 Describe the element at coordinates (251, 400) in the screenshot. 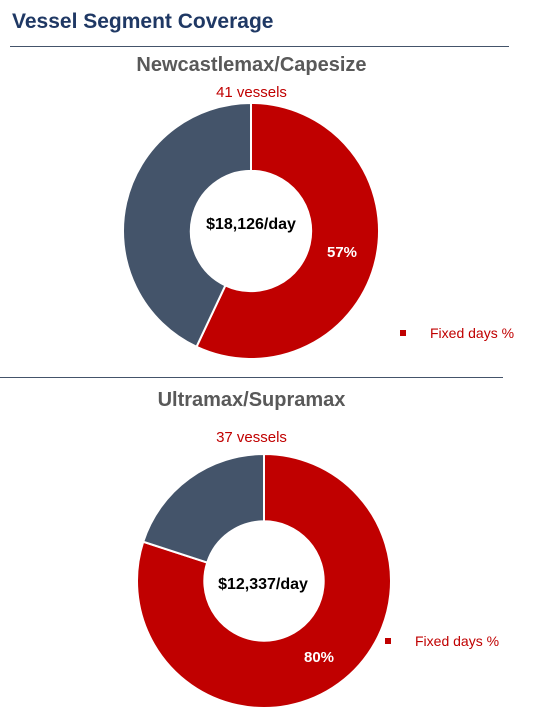

I see `chart-2-title: Ultramax/Supramax` at that location.